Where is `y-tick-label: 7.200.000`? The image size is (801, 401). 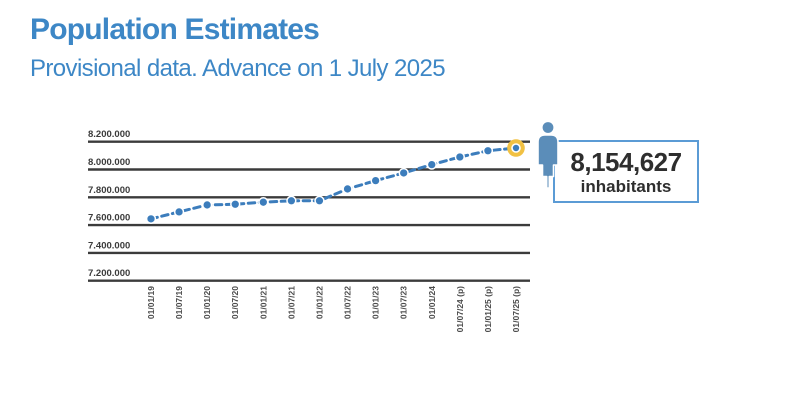 y-tick-label: 7.200.000 is located at coordinates (109, 273).